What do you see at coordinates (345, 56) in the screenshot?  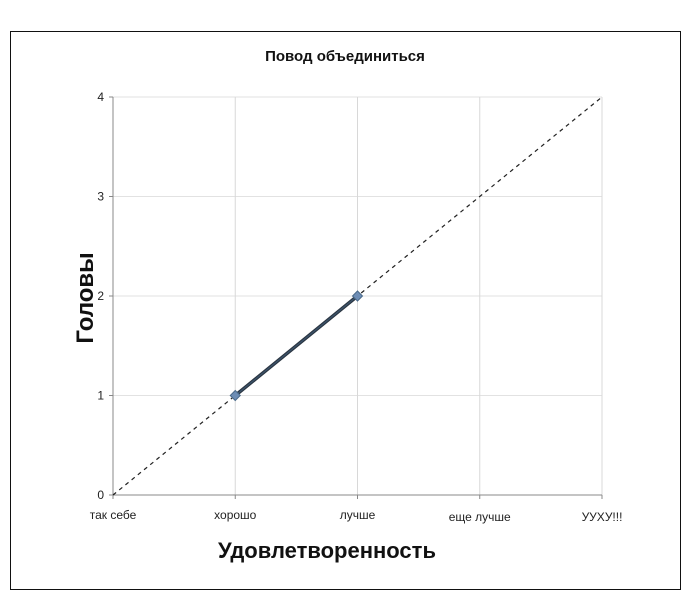 I see `chart-title: Повод объединиться` at bounding box center [345, 56].